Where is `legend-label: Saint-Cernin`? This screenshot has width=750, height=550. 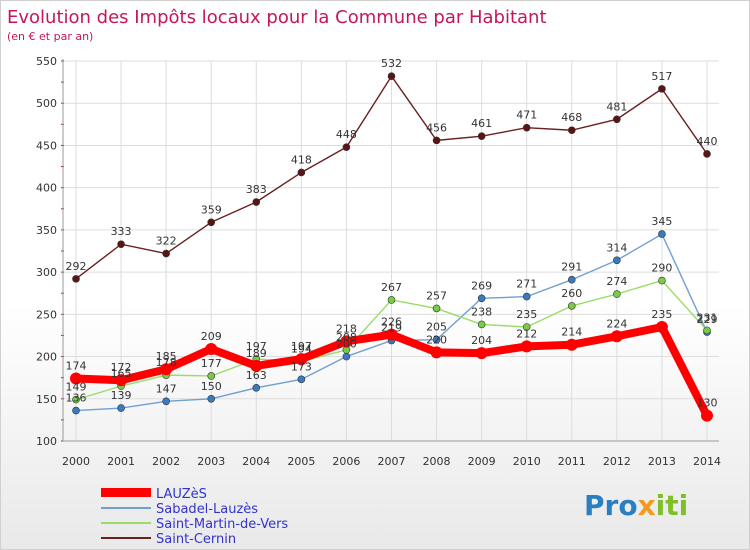
legend-label: Saint-Cernin is located at coordinates (196, 539).